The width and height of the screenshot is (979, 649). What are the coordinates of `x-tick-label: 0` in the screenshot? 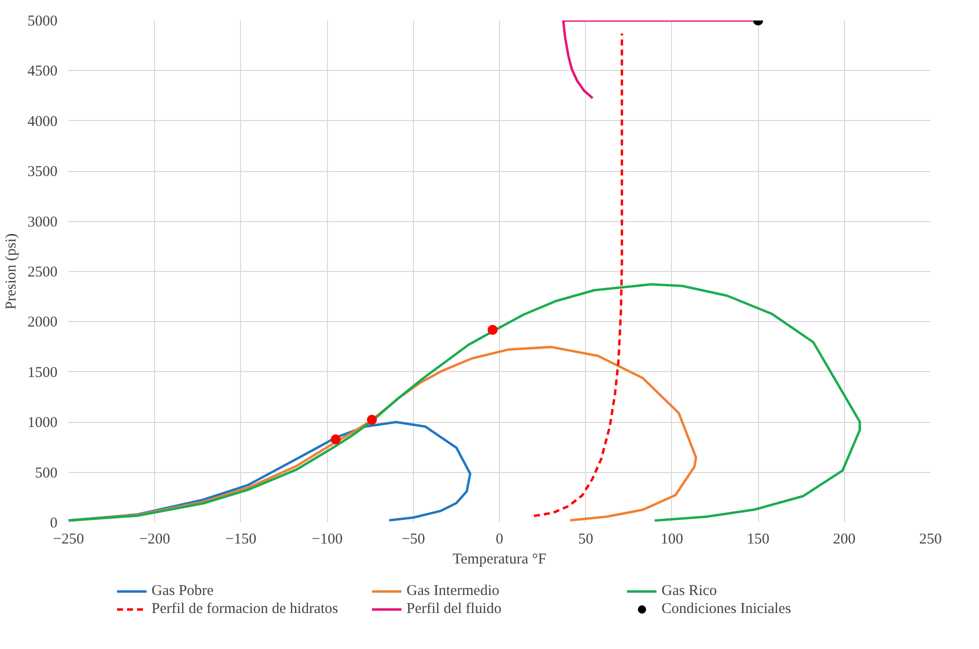 It's located at (500, 540).